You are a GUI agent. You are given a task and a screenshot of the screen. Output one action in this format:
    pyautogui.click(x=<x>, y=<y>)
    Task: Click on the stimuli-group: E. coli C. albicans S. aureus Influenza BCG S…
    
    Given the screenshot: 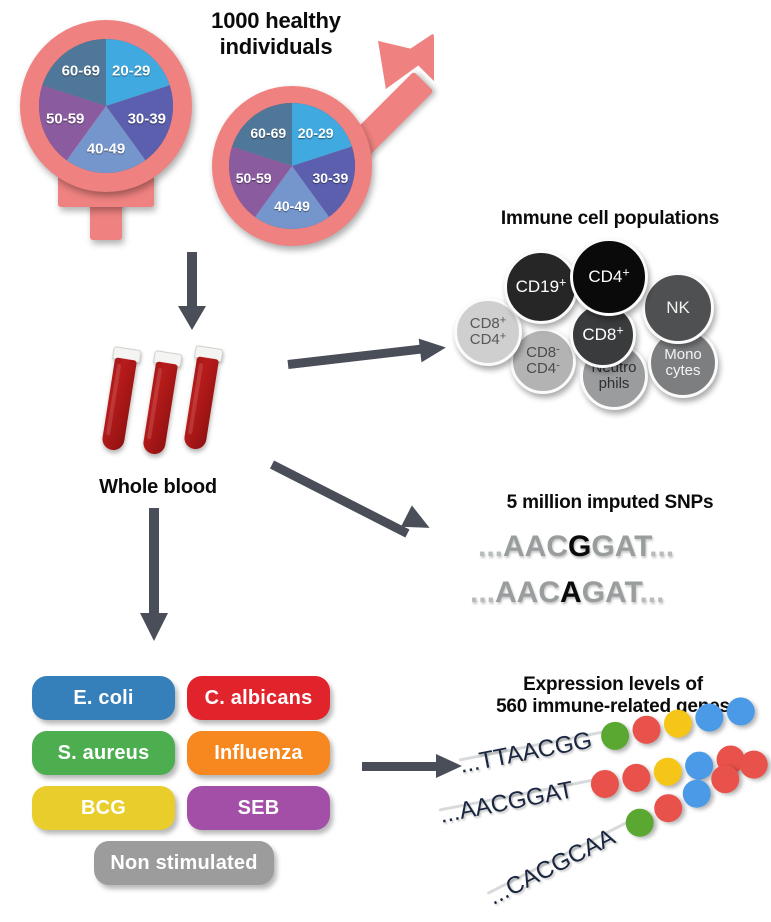 What is the action you would take?
    pyautogui.click(x=187, y=786)
    